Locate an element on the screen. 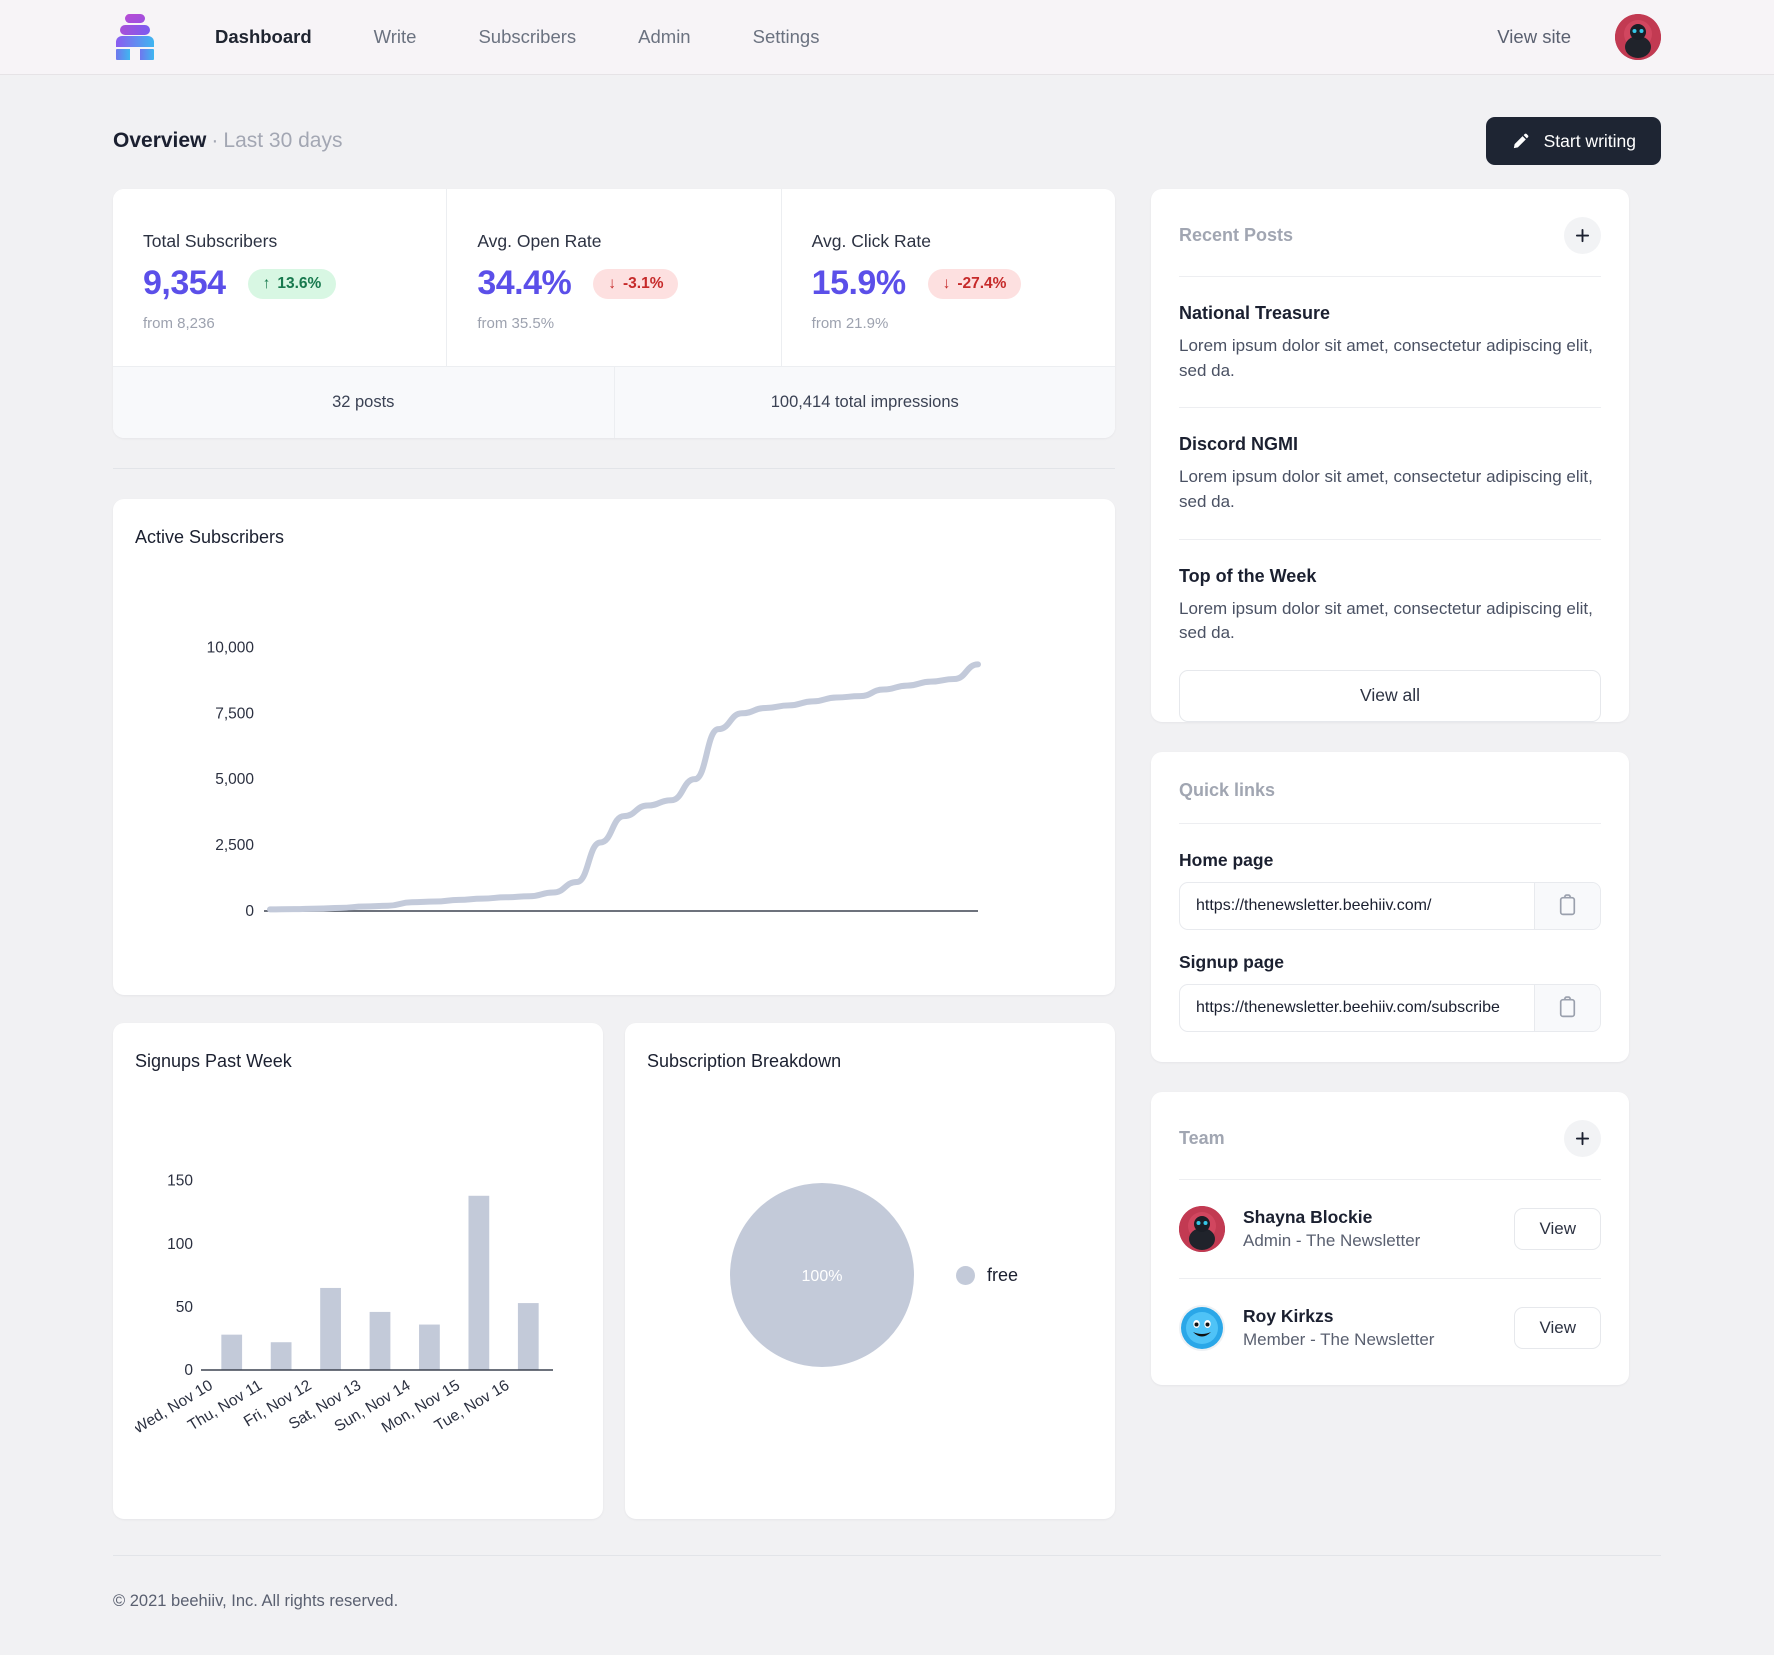 This screenshot has height=1655, width=1774. beehiiv-logo-icon is located at coordinates (135, 37).